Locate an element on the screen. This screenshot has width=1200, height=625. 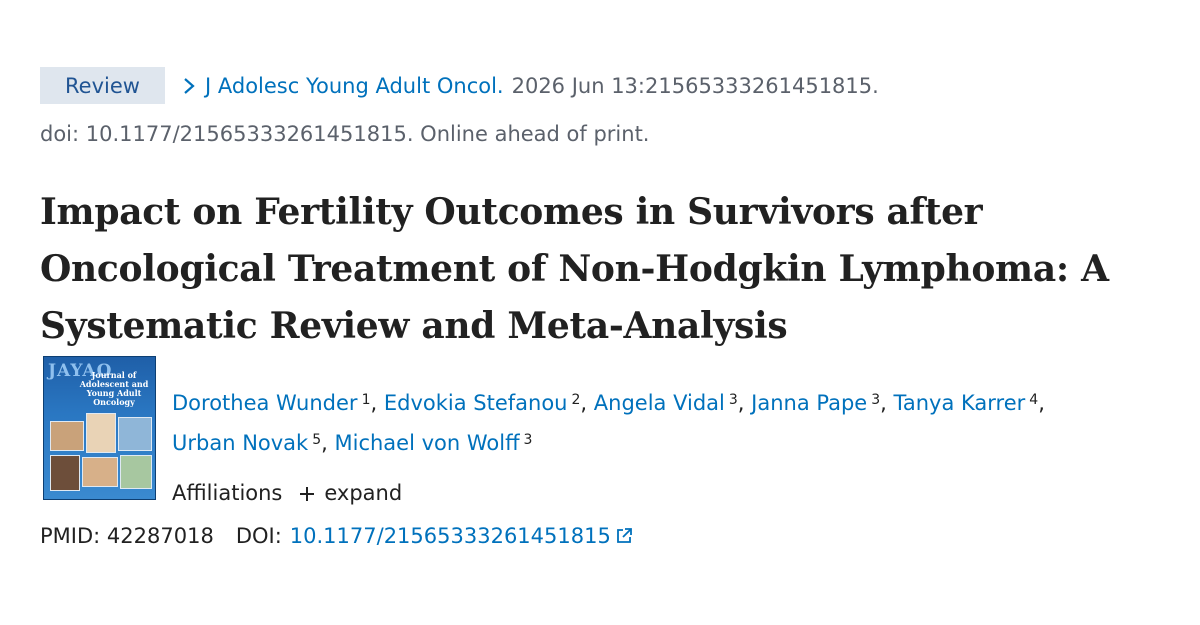
doi-label: DOI: is located at coordinates (258, 536).